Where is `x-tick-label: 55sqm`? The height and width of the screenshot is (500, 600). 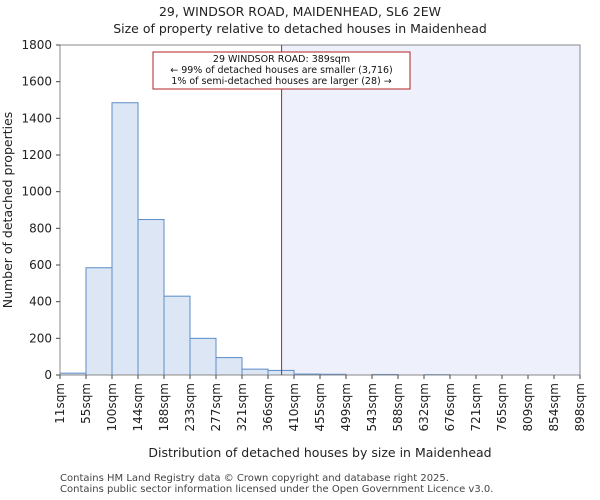 x-tick-label: 55sqm is located at coordinates (86, 403).